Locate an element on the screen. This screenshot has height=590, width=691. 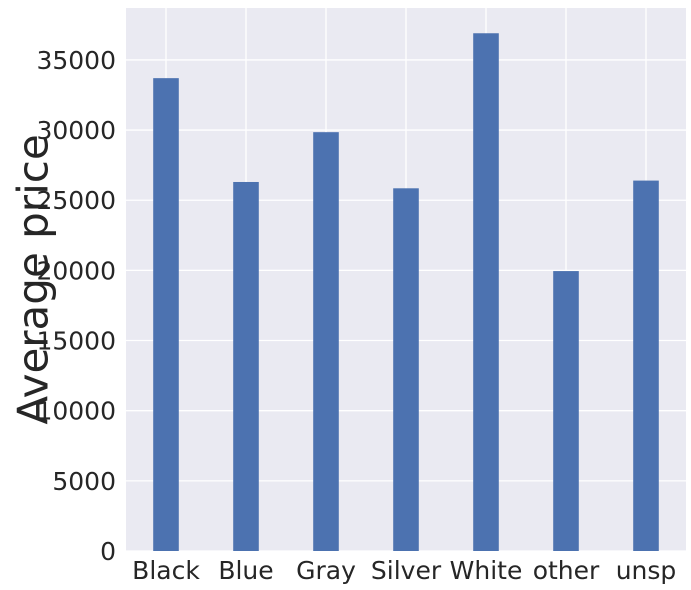
y-tick-labels: 0 5000 10000 15000 20000 25000 30000 35000 is located at coordinates (76, 306).